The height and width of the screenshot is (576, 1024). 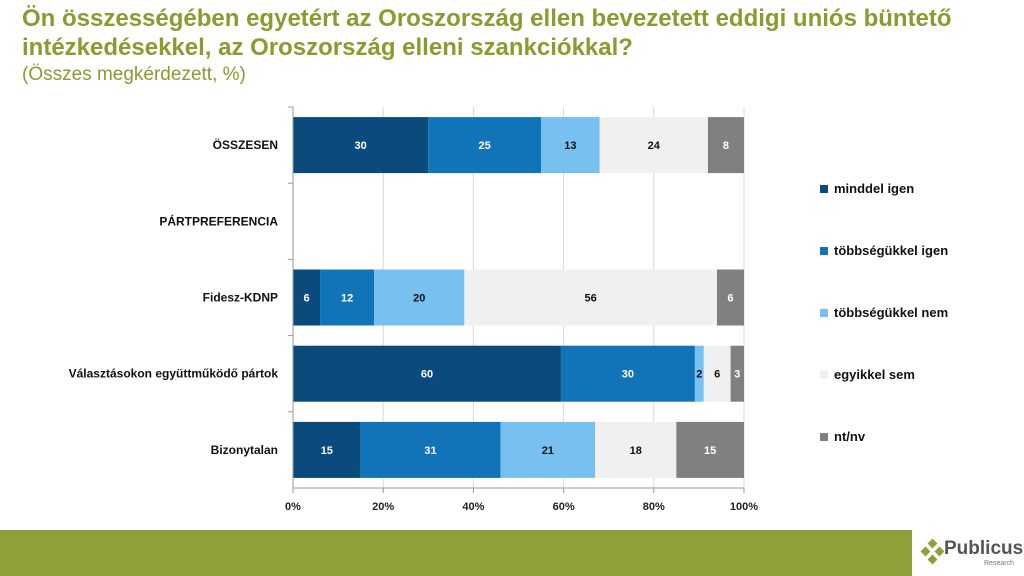 What do you see at coordinates (932, 552) in the screenshot?
I see `logo-icon` at bounding box center [932, 552].